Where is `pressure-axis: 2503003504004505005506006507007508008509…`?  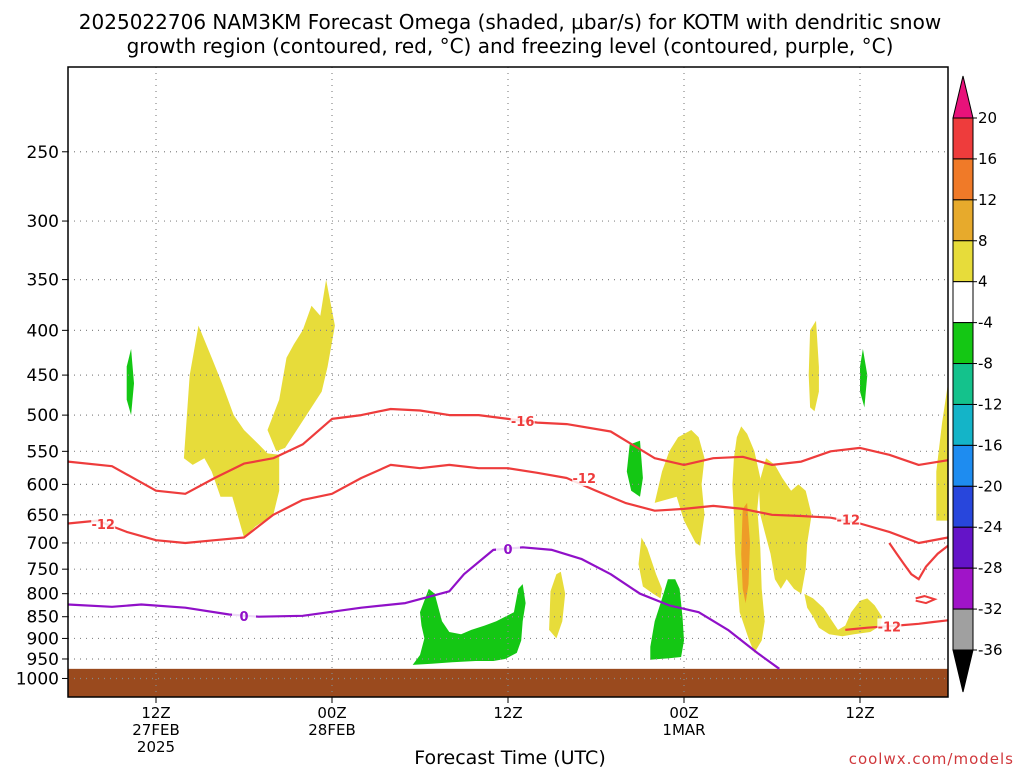
pressure-axis: 2503003504004505005506006507007508008509… is located at coordinates (42, 416).